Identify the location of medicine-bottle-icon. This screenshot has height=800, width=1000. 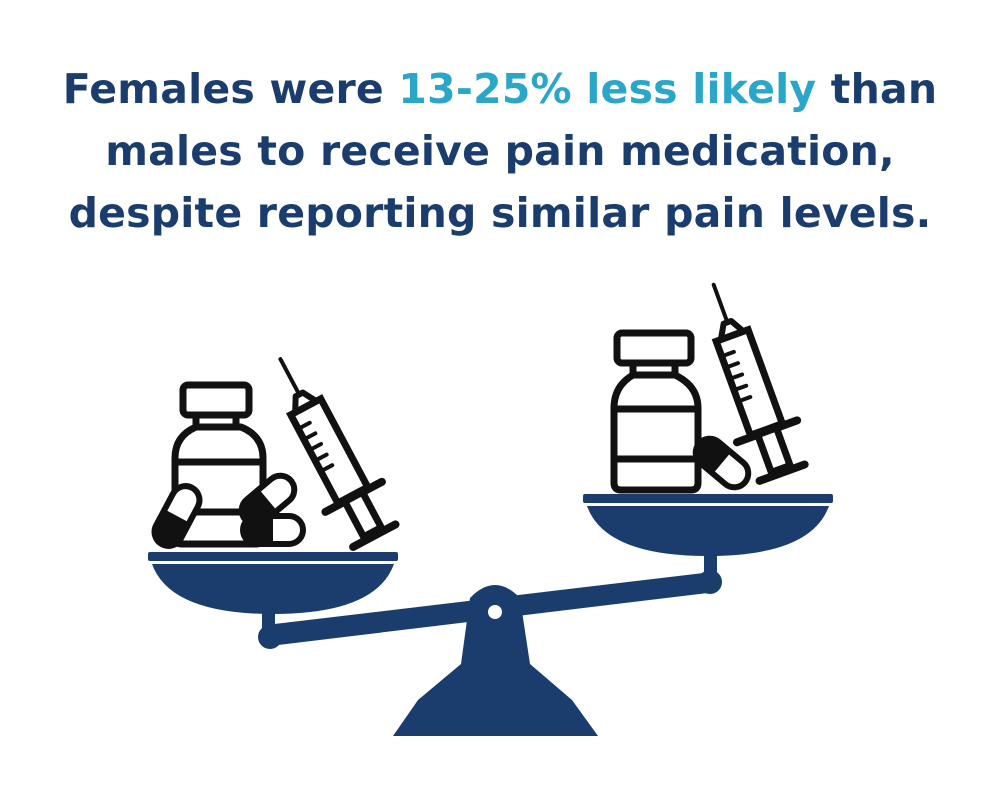
(656, 411).